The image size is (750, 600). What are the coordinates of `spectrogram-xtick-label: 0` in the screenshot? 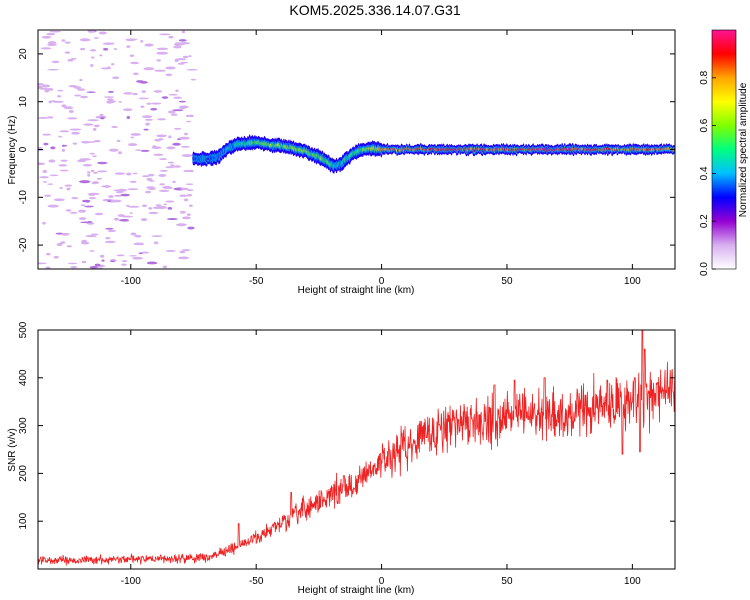 It's located at (382, 281).